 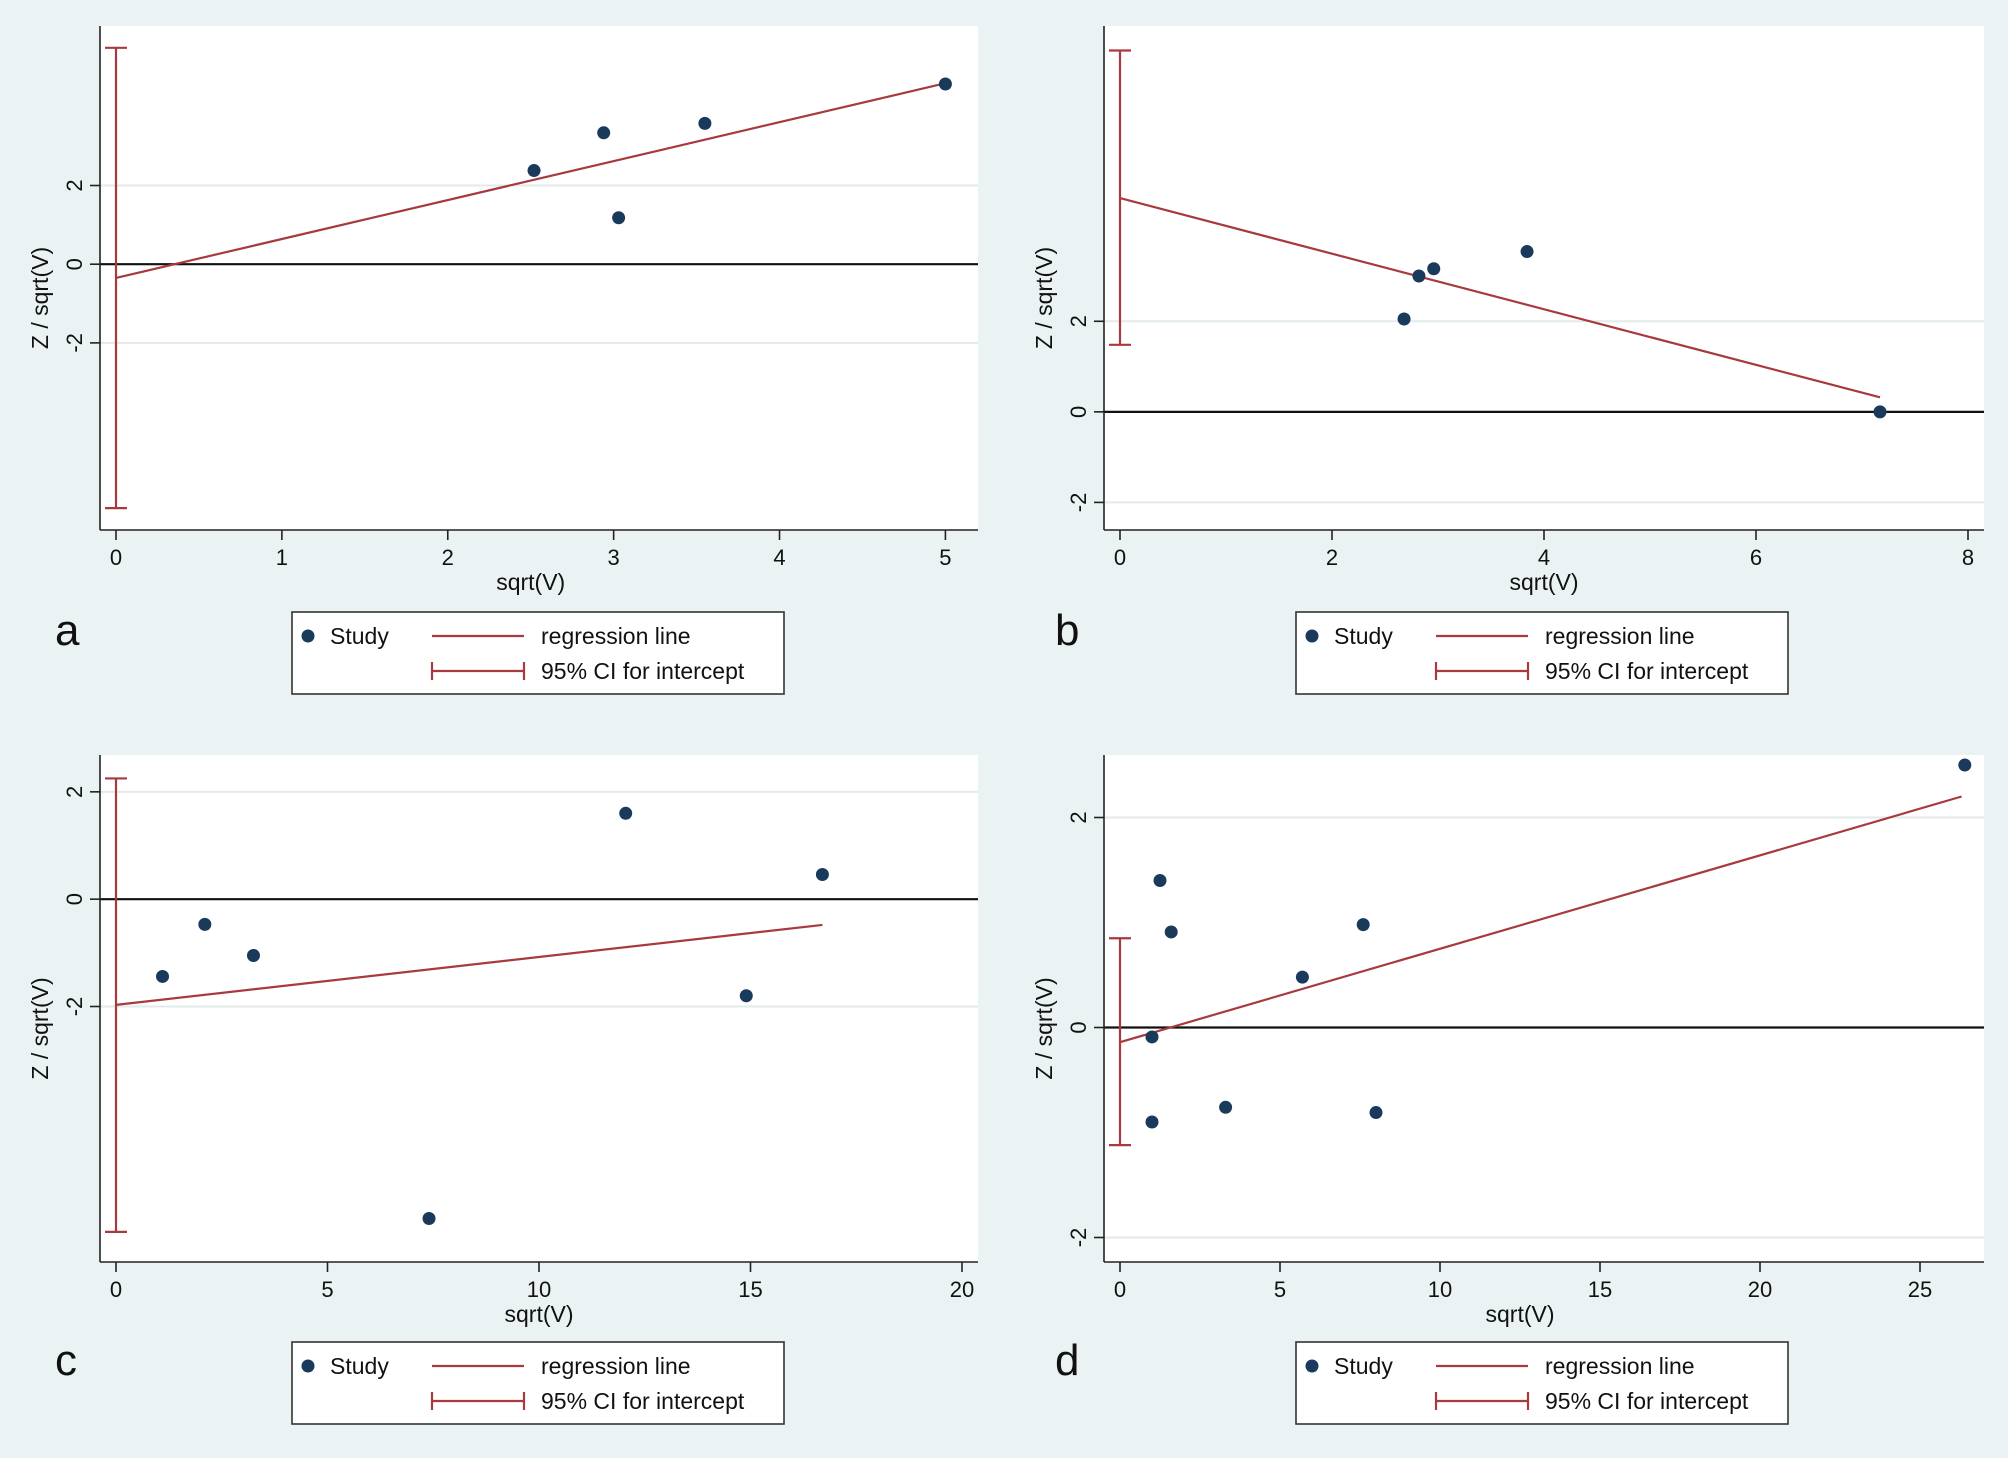 I want to click on x-tick-label: 8, so click(x=1968, y=557).